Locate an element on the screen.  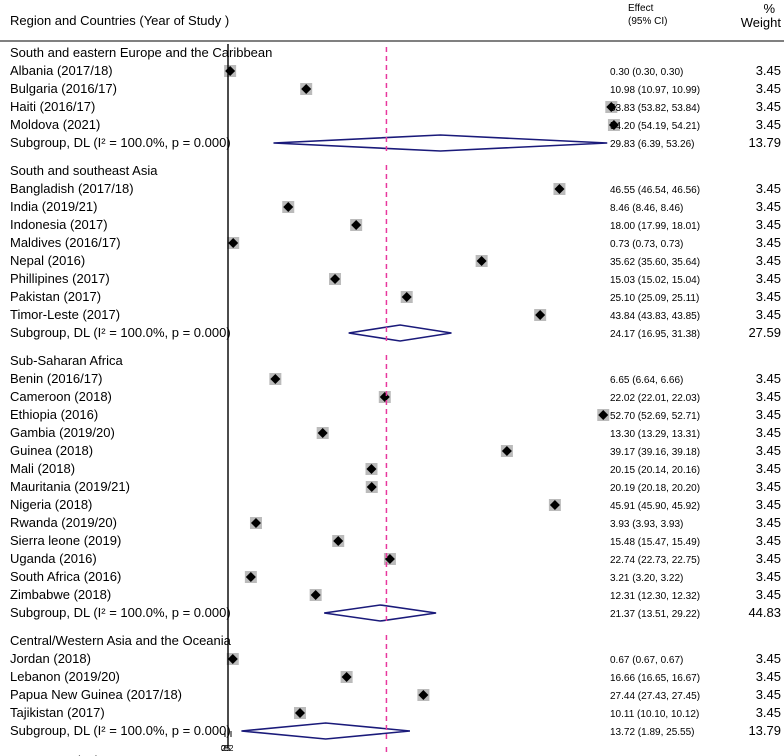
study-label: Benin (2016/17) is located at coordinates (56, 378).